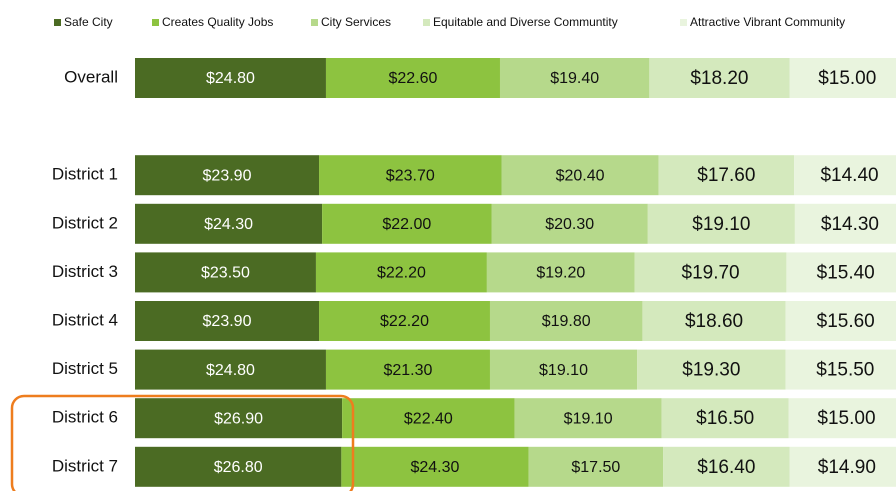 Image resolution: width=896 pixels, height=491 pixels. I want to click on value-label: $16.40, so click(726, 467).